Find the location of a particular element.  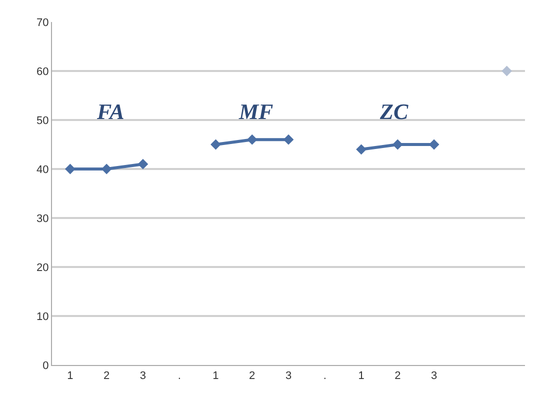

annotation: FA is located at coordinates (110, 111).